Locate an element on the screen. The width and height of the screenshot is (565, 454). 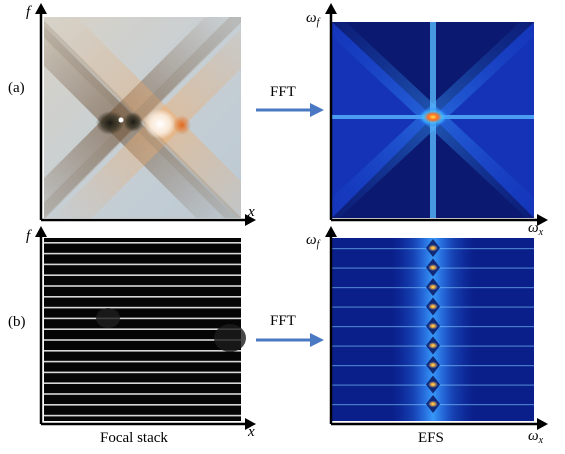
arrowhead-b-left-x is located at coordinates (250, 424).